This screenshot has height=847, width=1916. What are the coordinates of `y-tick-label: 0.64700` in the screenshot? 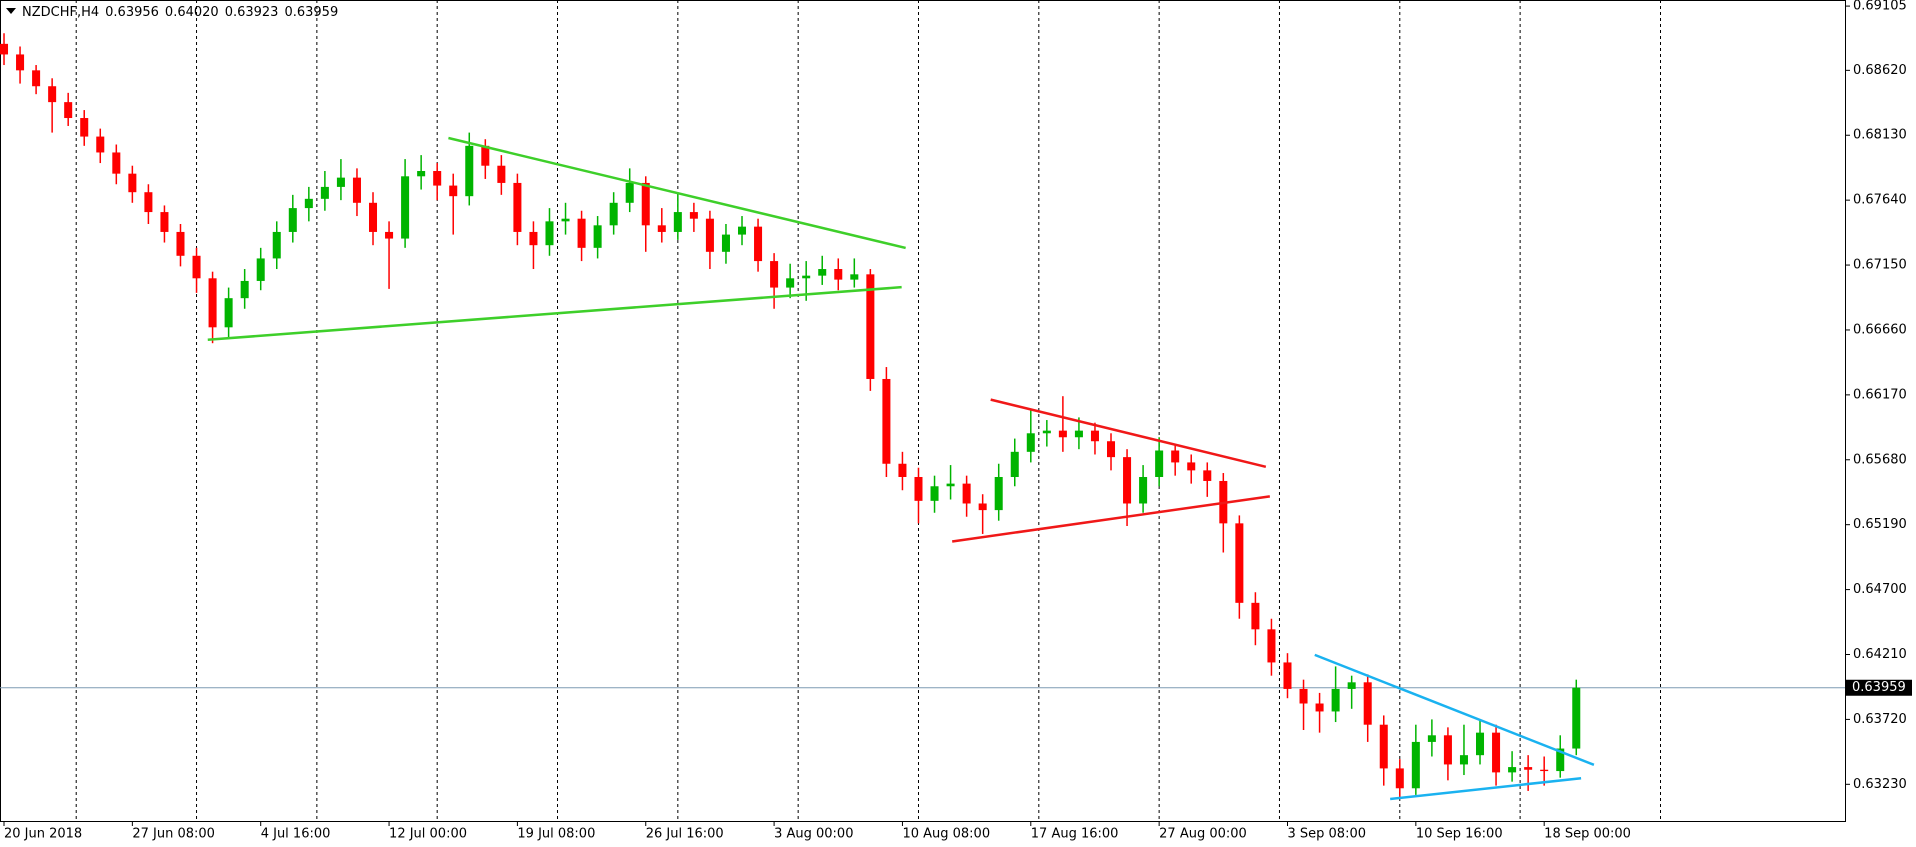 It's located at (1880, 589).